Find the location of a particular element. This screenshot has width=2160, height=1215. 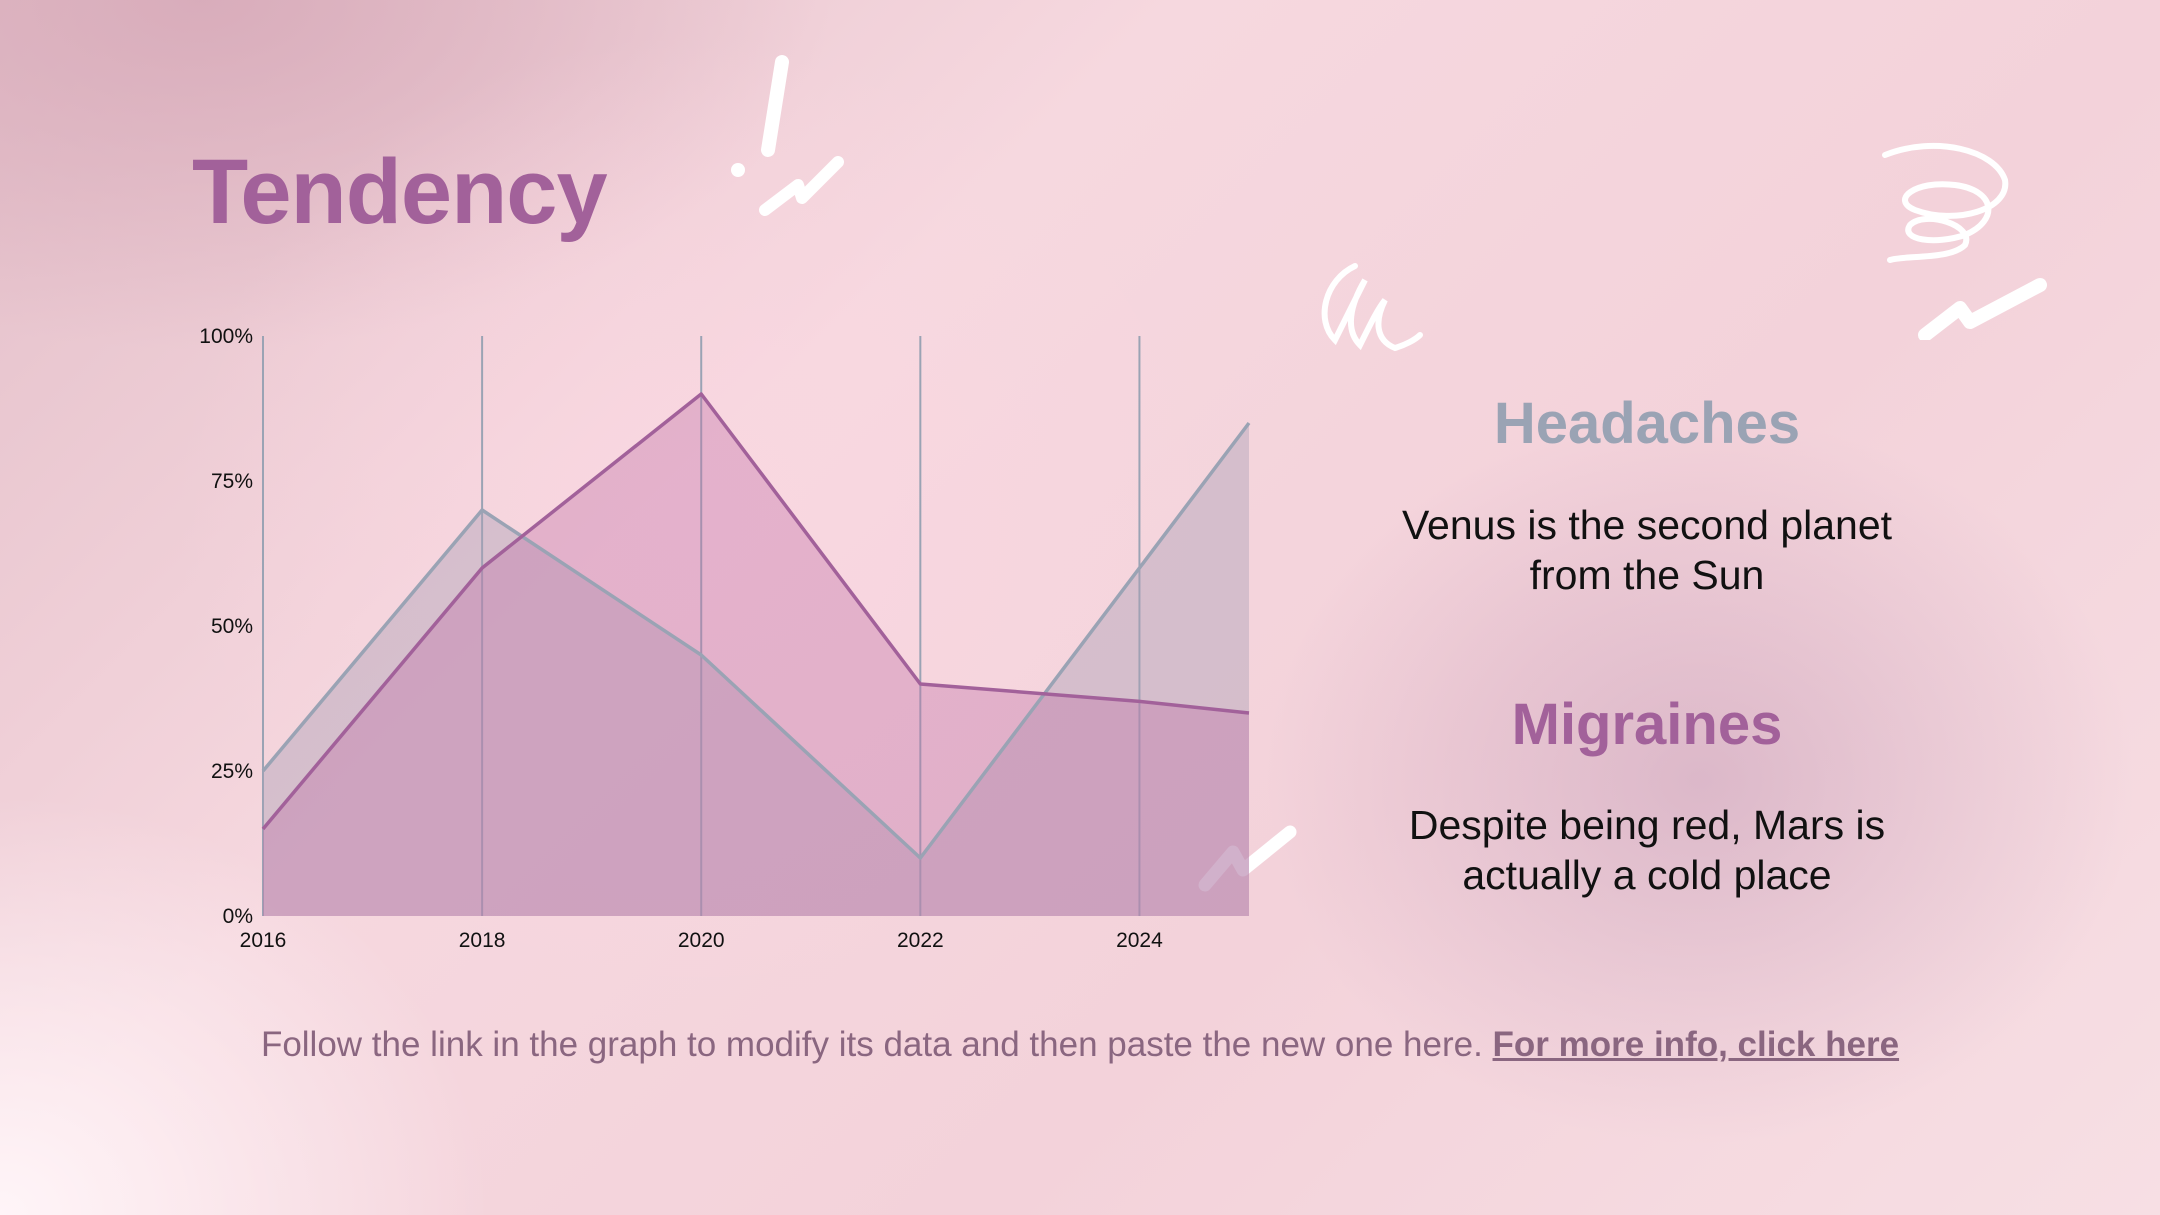

y-tick-label: 50% is located at coordinates (232, 626).